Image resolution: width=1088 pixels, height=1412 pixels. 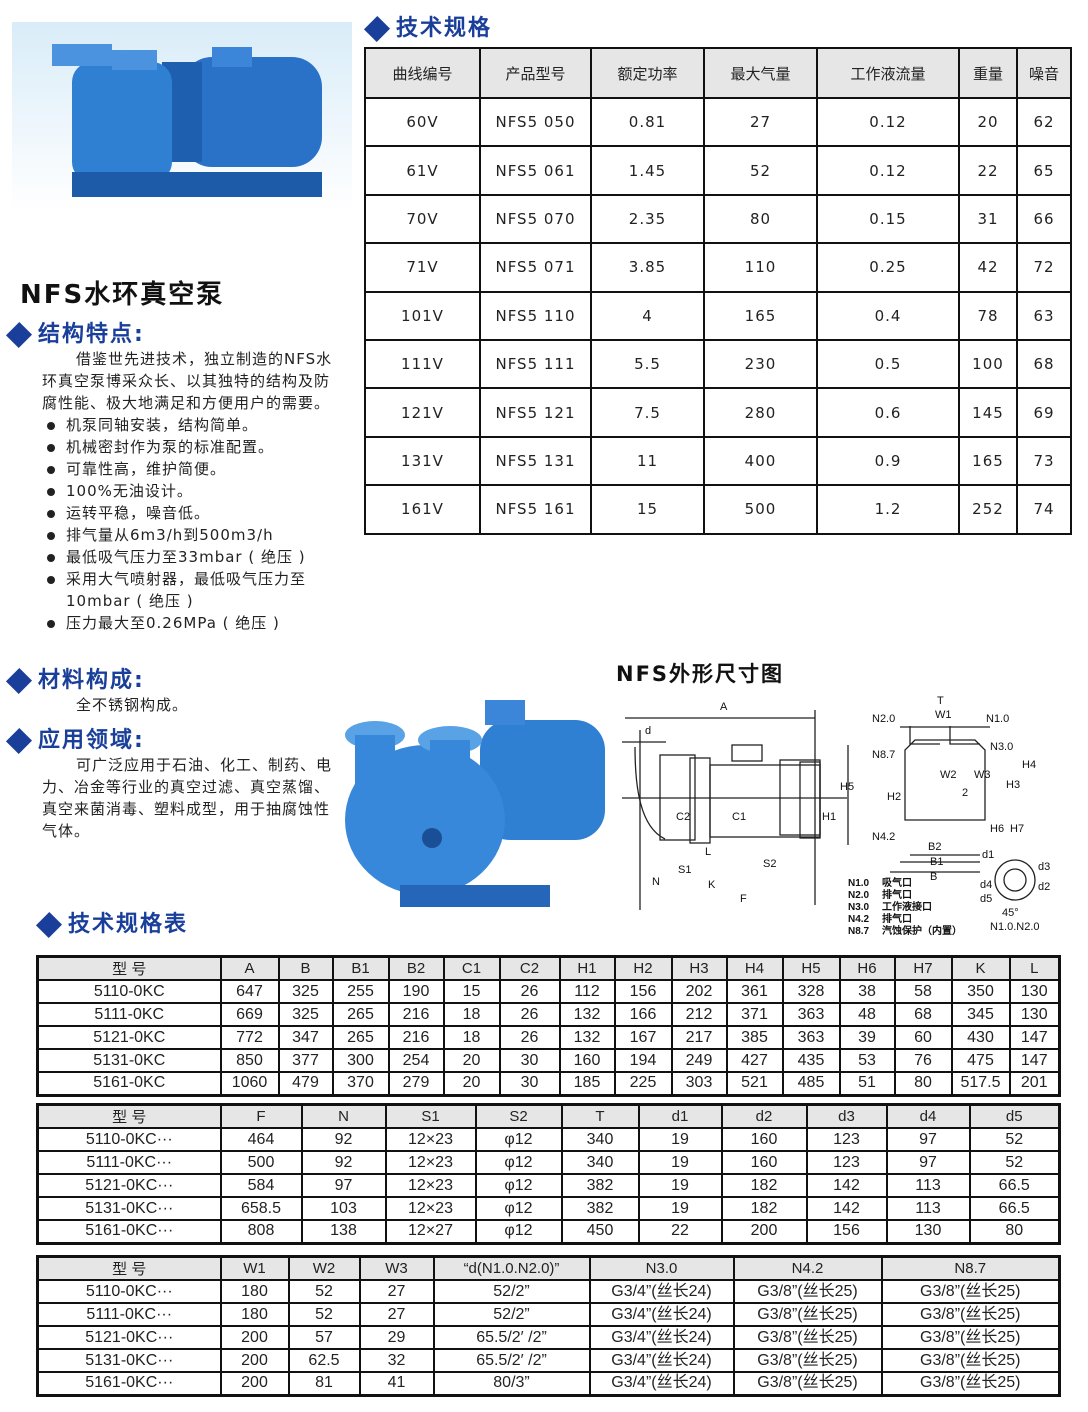 What do you see at coordinates (324, 1360) in the screenshot?
I see `table-cell: 62.5` at bounding box center [324, 1360].